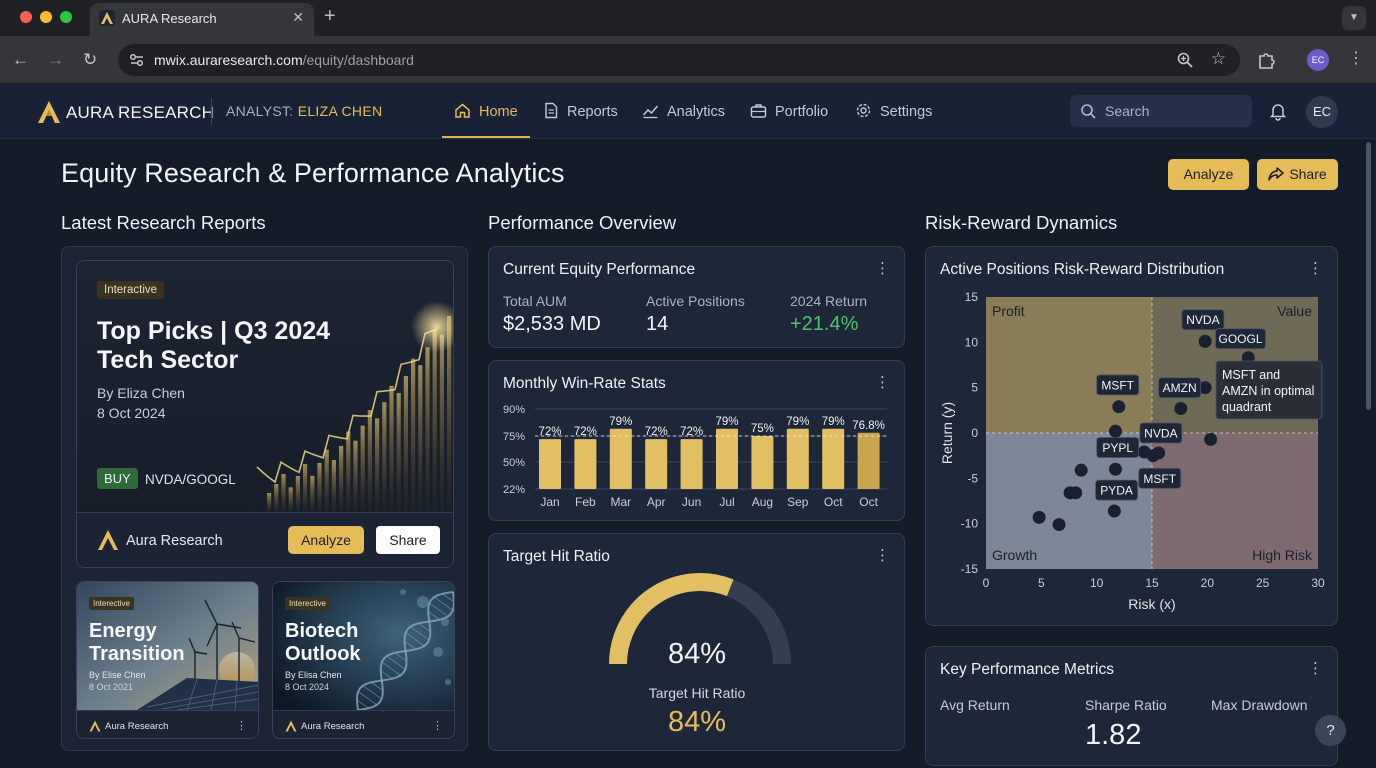 Image resolution: width=1376 pixels, height=768 pixels. What do you see at coordinates (408, 540) in the screenshot?
I see `report-share-button: Share` at bounding box center [408, 540].